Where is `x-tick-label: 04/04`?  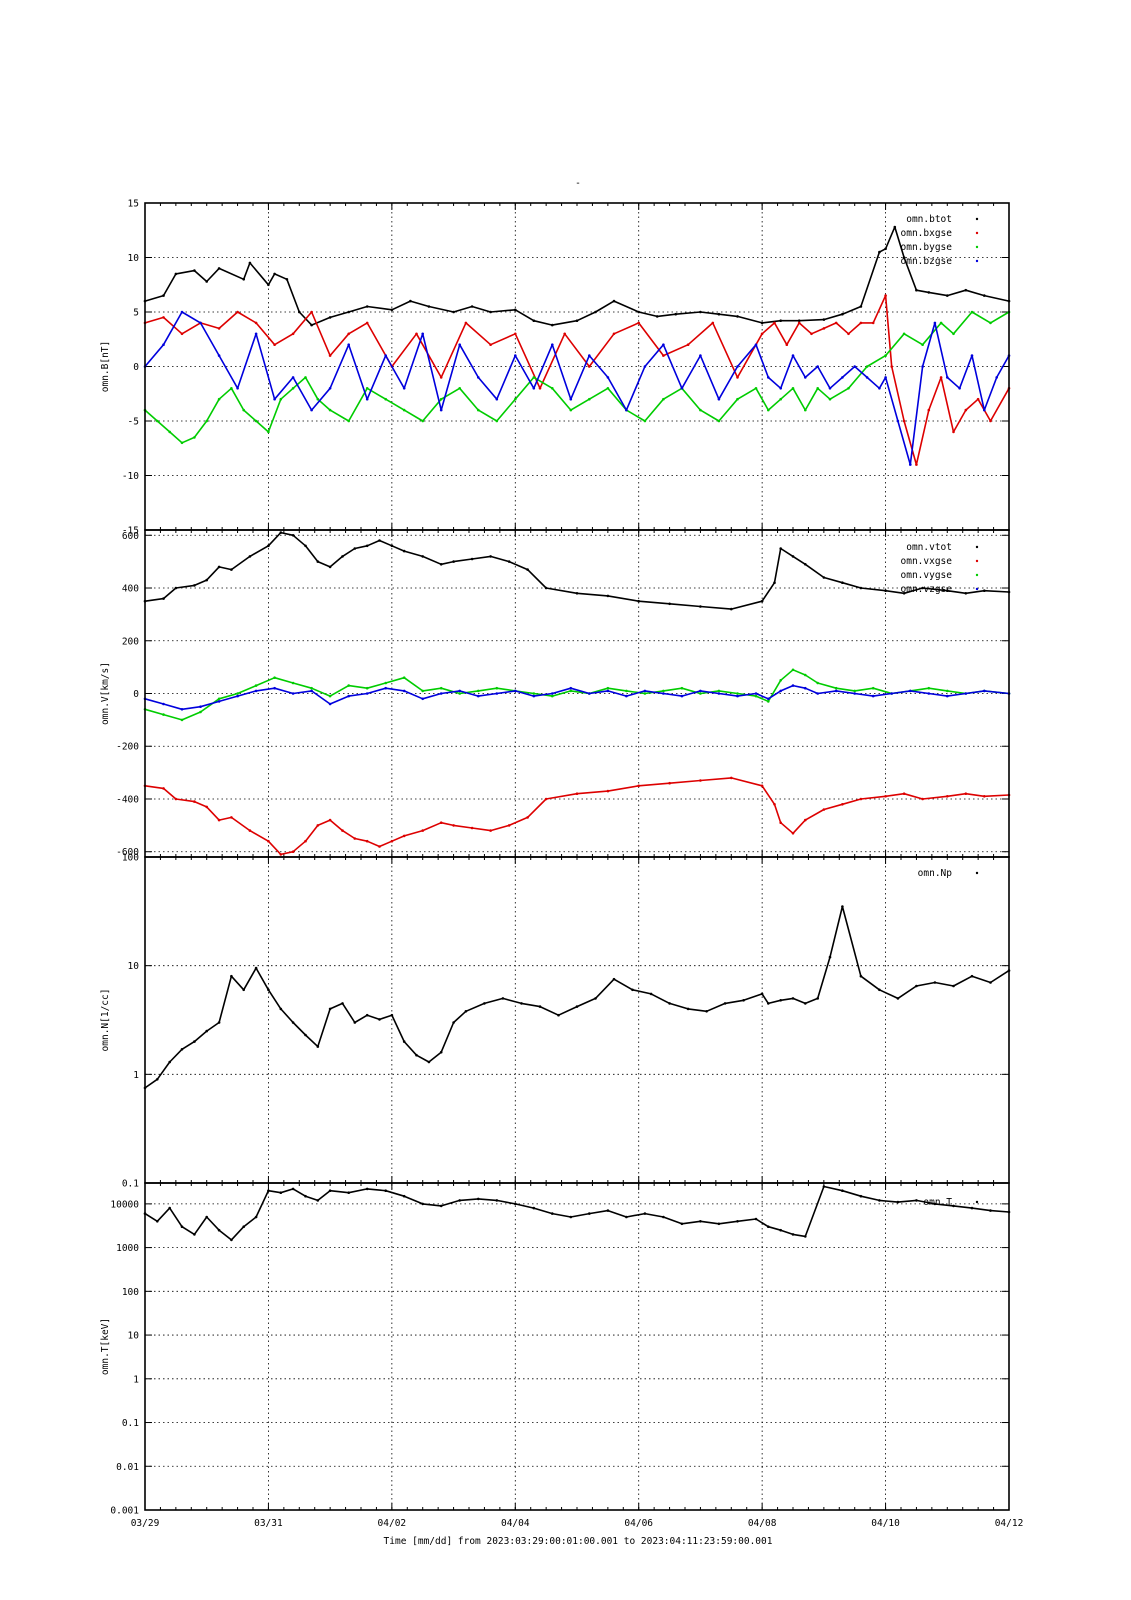 x-tick-label: 04/04 is located at coordinates (515, 1523).